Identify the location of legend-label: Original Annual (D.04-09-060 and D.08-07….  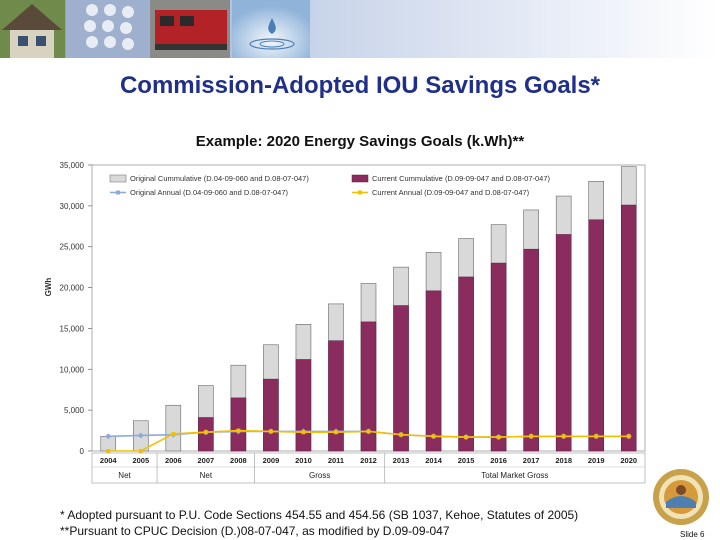
(209, 192).